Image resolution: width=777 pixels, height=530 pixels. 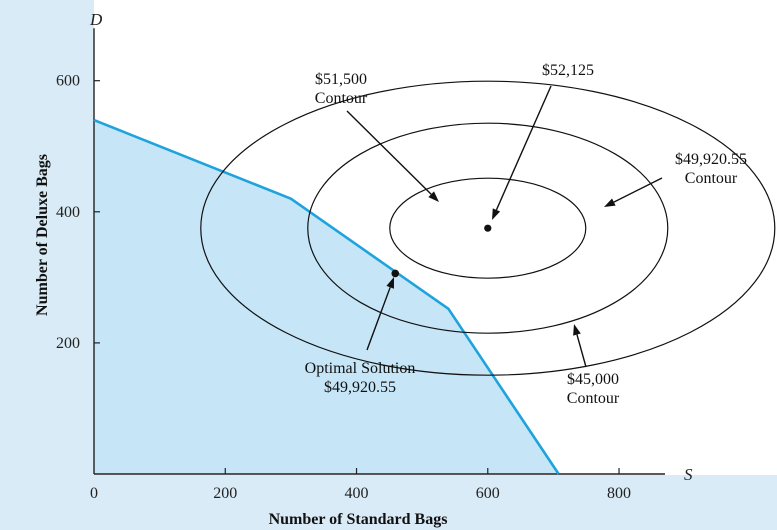 What do you see at coordinates (581, 351) in the screenshot?
I see `arrow-45000-shaft` at bounding box center [581, 351].